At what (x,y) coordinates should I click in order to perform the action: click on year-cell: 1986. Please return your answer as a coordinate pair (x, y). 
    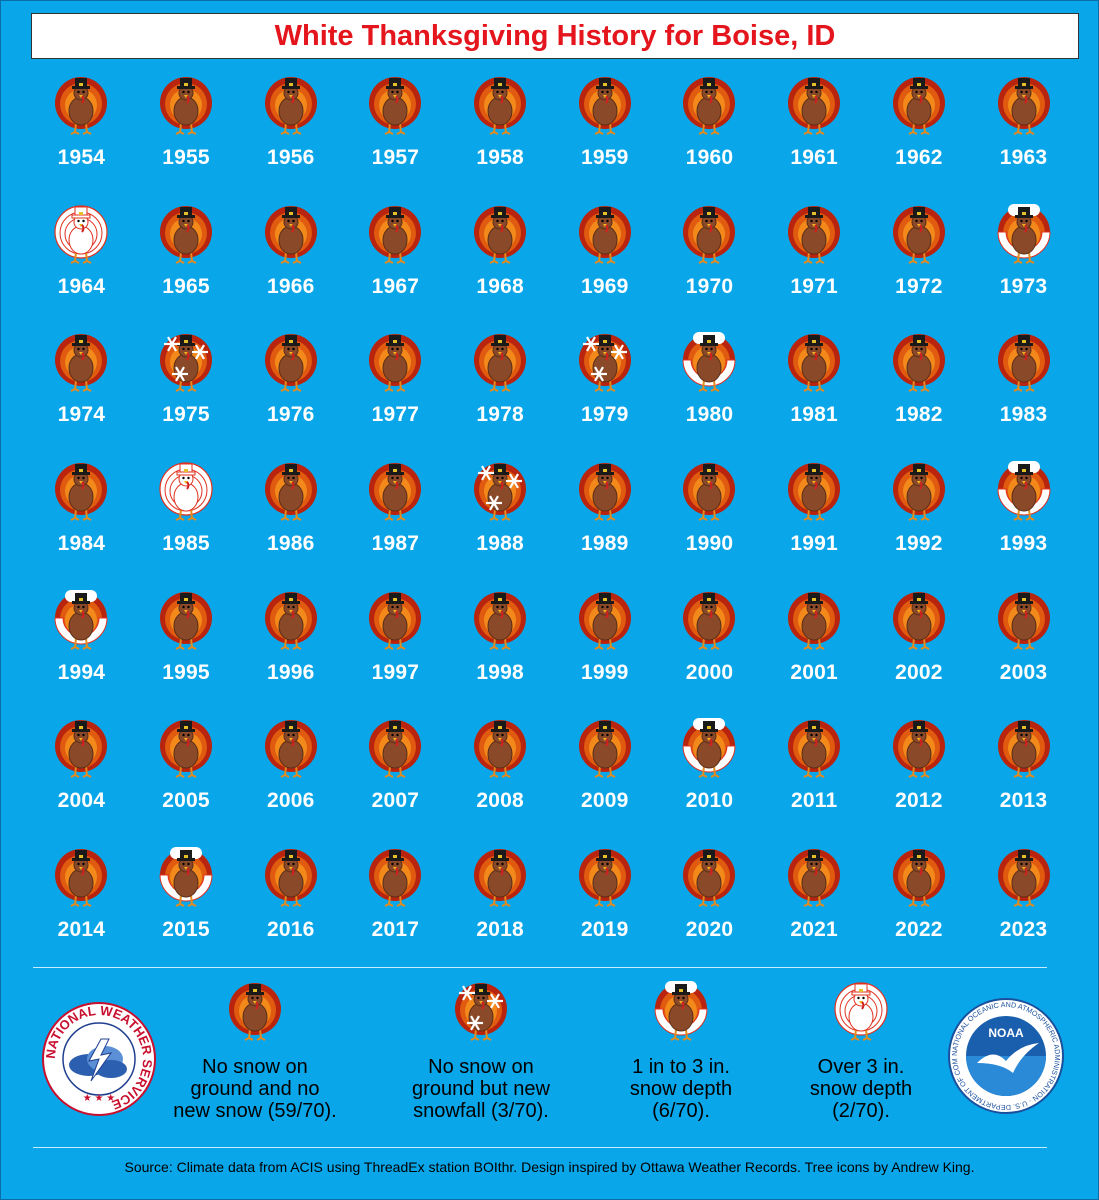
    Looking at the image, I should click on (290, 519).